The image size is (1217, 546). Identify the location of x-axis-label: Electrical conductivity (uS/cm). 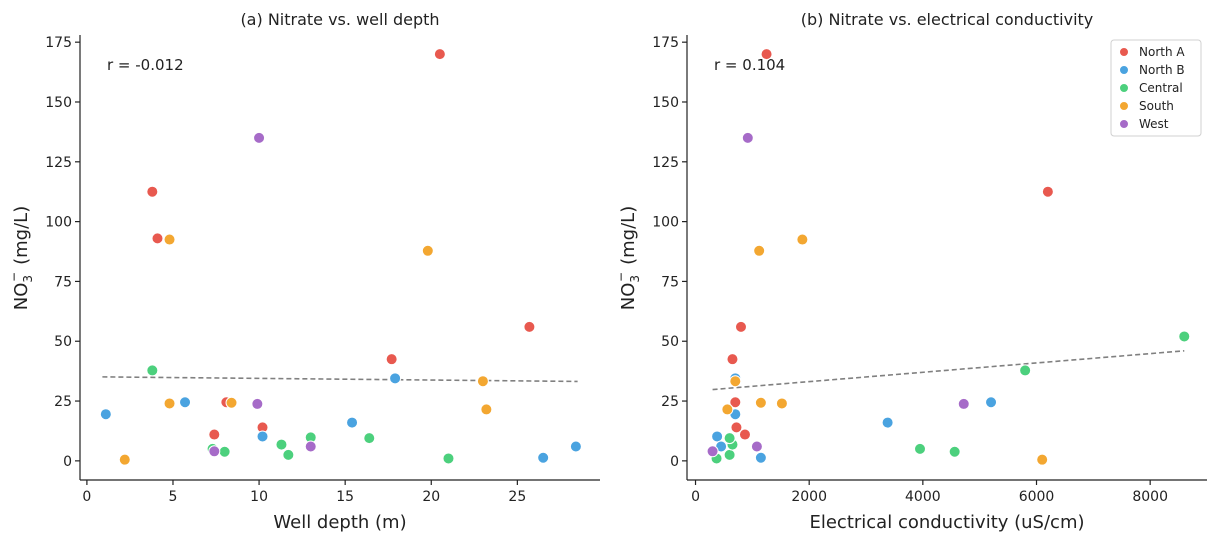
(946, 522).